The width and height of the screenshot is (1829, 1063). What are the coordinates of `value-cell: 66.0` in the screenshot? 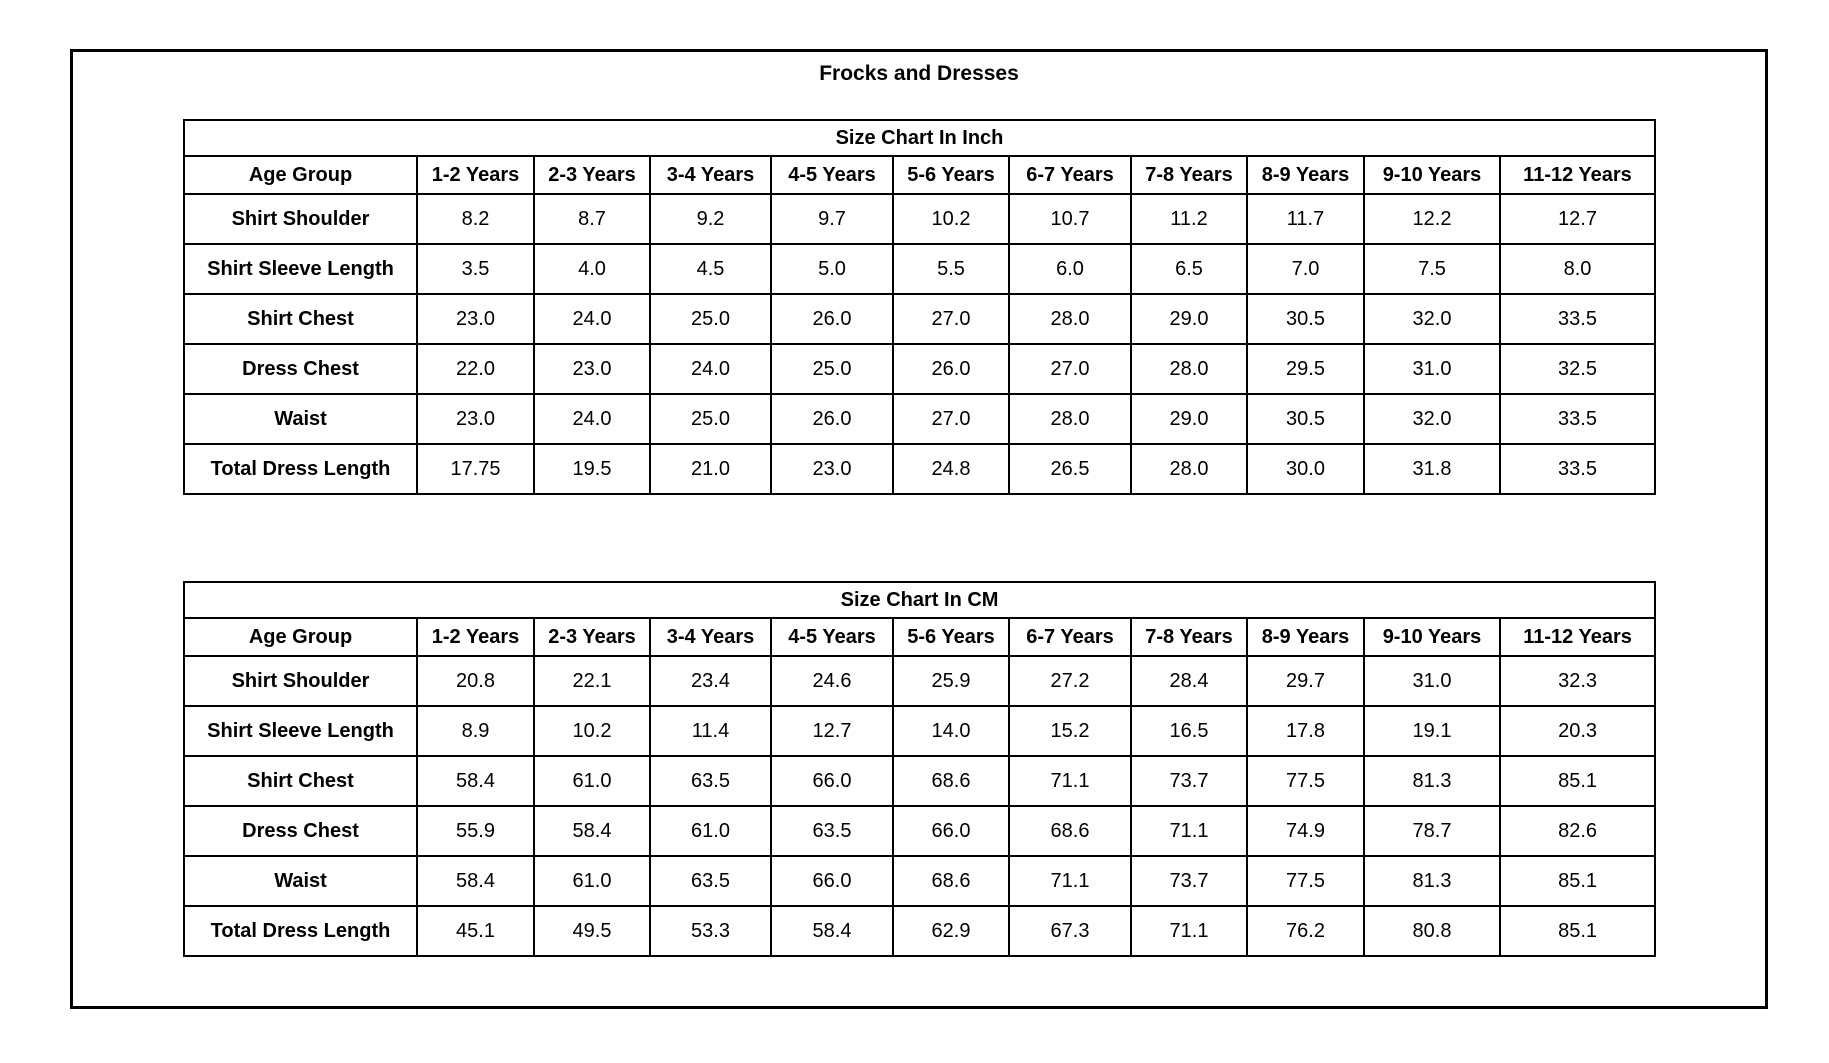 It's located at (832, 881).